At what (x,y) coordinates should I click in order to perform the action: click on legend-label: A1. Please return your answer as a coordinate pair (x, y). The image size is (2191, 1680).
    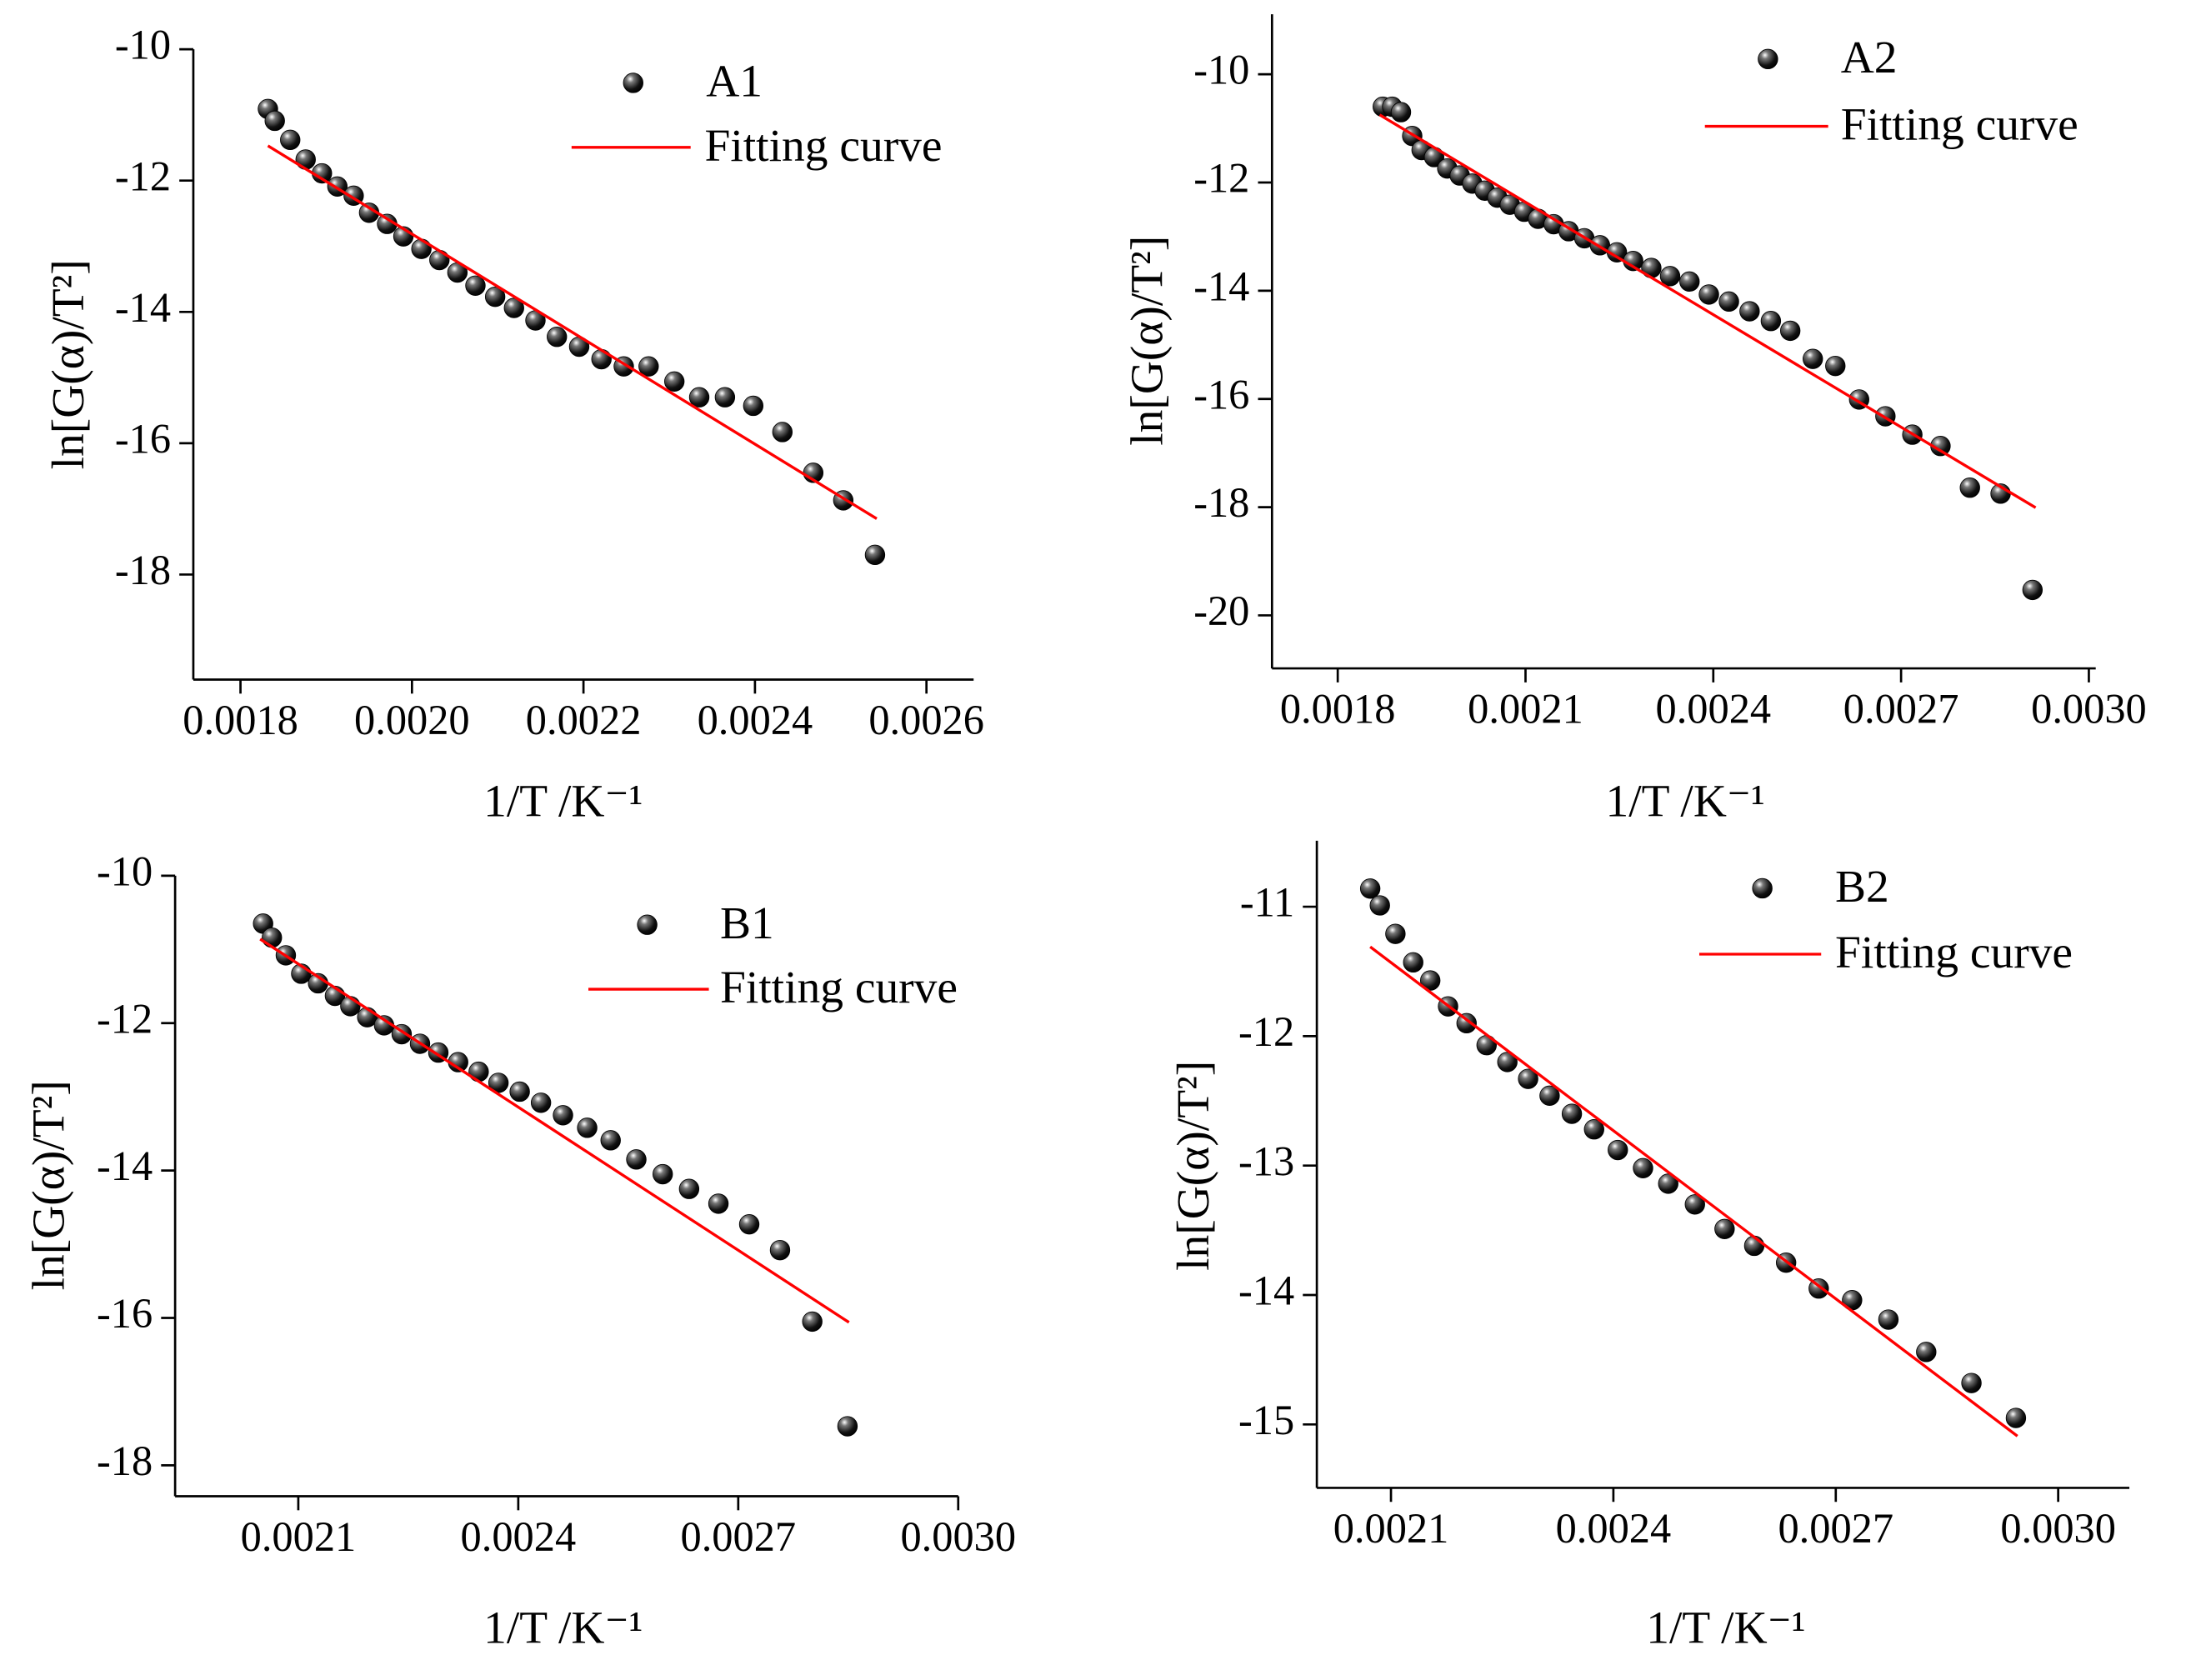
    Looking at the image, I should click on (734, 81).